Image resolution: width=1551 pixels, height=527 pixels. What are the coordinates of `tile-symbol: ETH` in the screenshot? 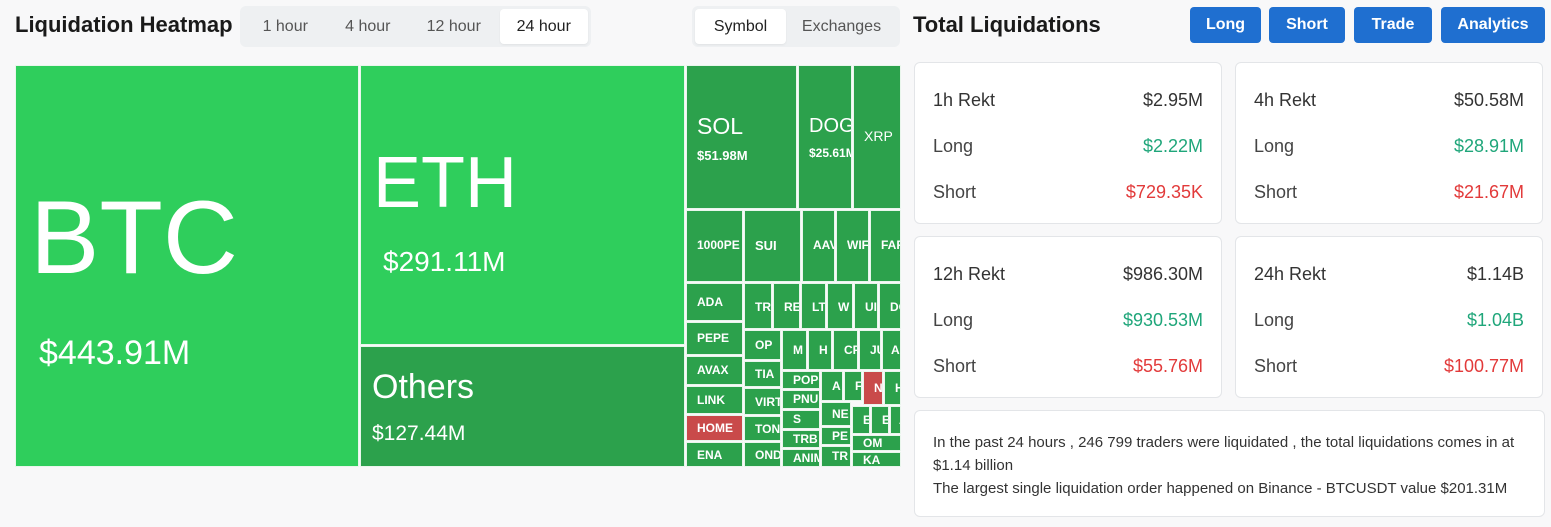 It's located at (445, 183).